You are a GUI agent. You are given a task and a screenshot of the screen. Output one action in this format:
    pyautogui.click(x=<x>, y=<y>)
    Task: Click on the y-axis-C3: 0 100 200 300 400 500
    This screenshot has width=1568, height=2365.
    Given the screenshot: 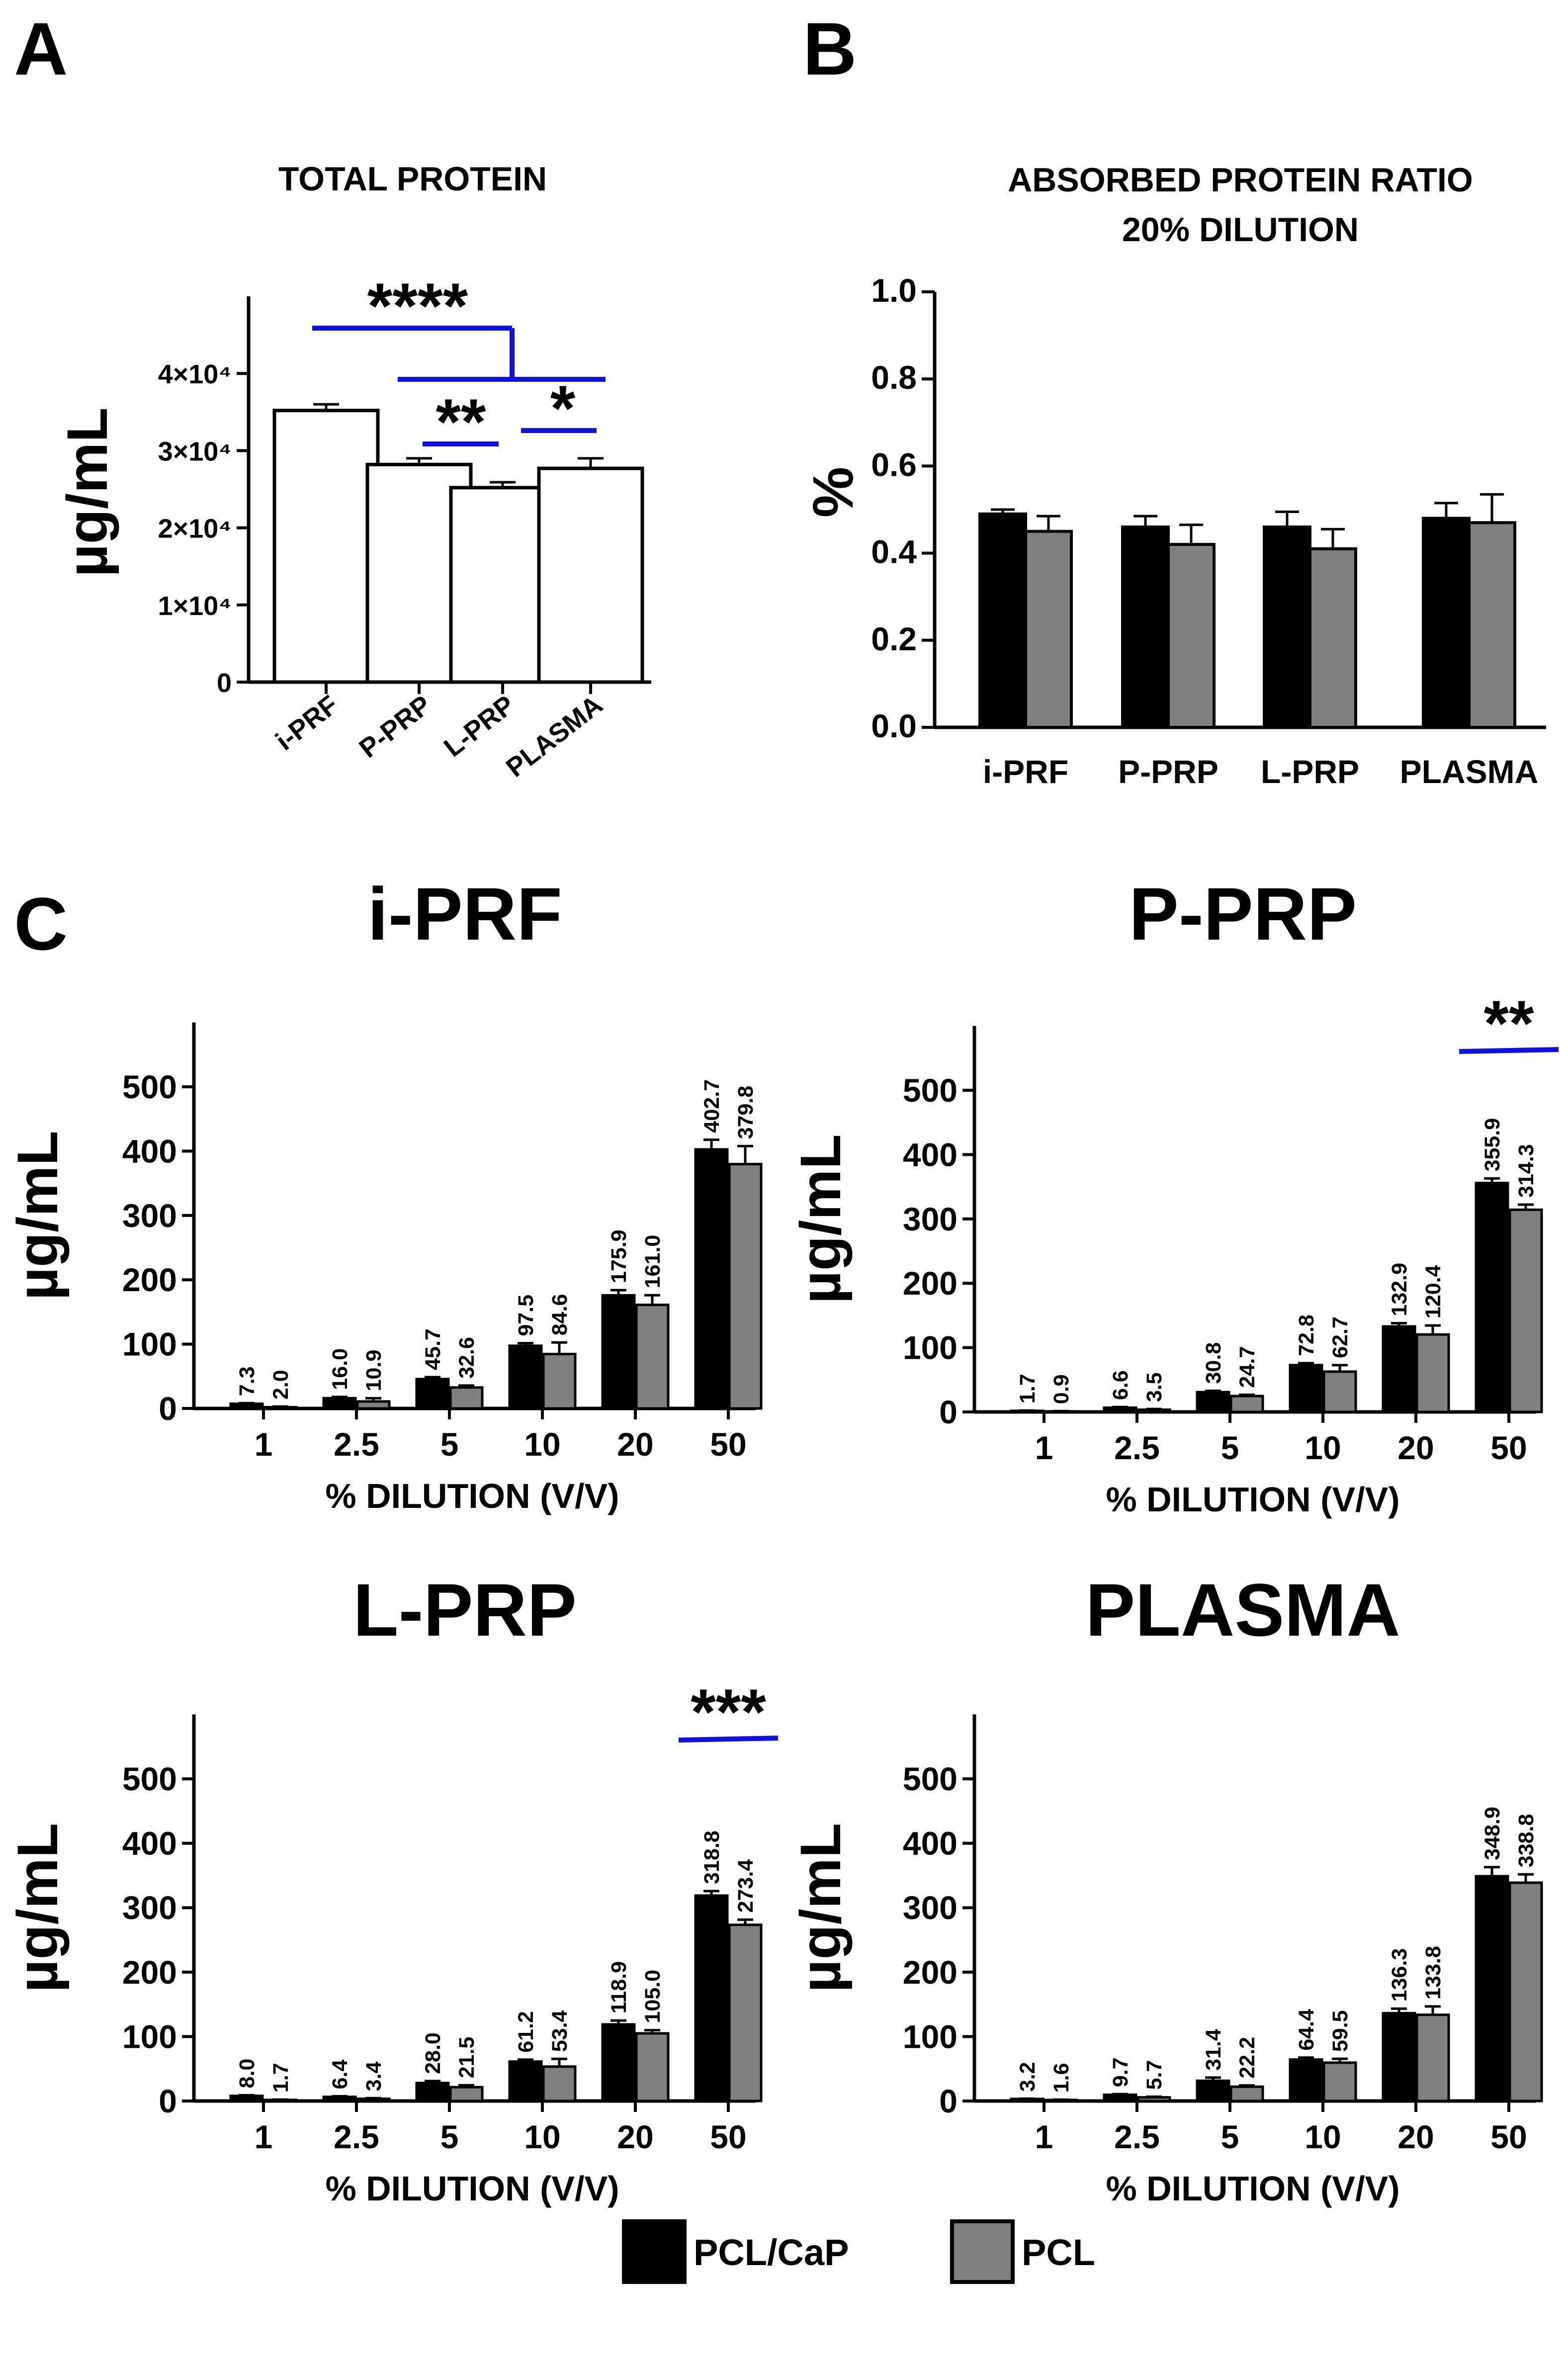 What is the action you would take?
    pyautogui.click(x=159, y=1916)
    